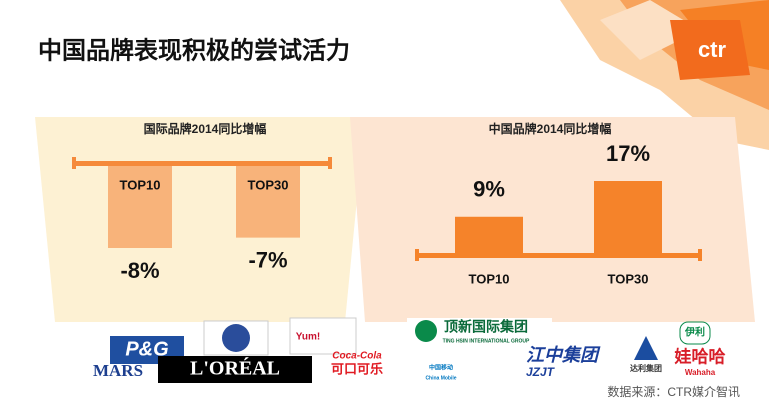 The height and width of the screenshot is (412, 769). I want to click on slide-title: 中国品牌表现积极的尝试活力, so click(194, 50).